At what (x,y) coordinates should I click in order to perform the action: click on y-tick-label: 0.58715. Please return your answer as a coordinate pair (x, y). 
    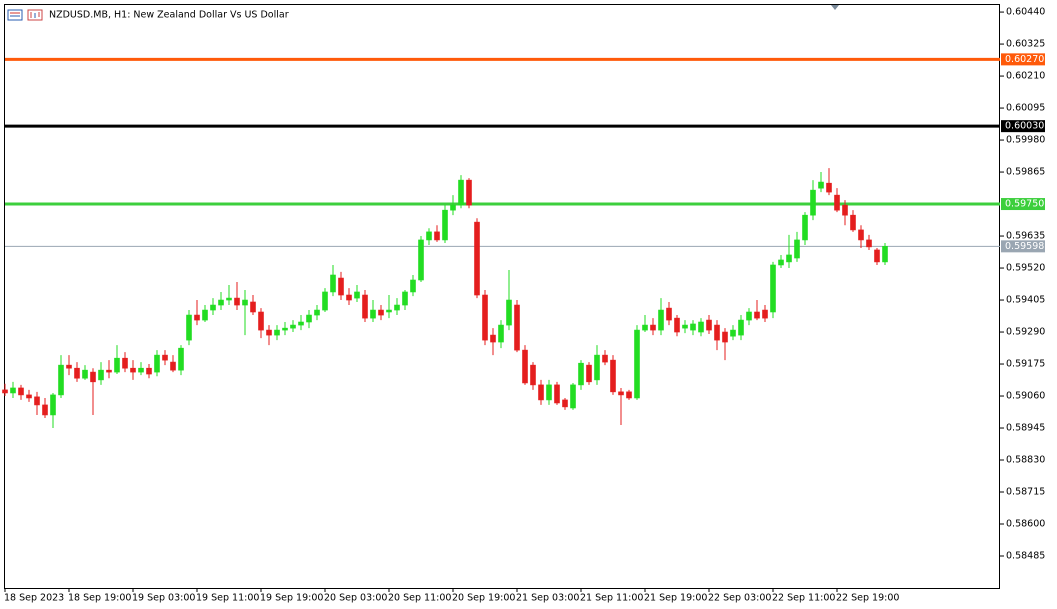
    Looking at the image, I should click on (1025, 492).